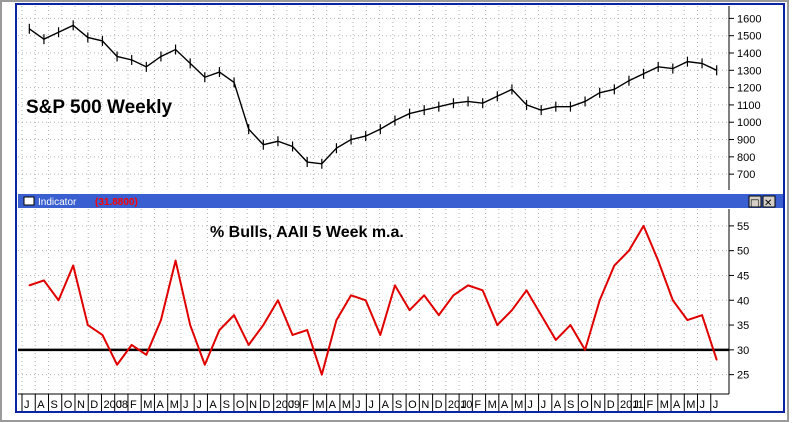 This screenshot has height=423, width=796. I want to click on month-tick-label: 2008, so click(115, 405).